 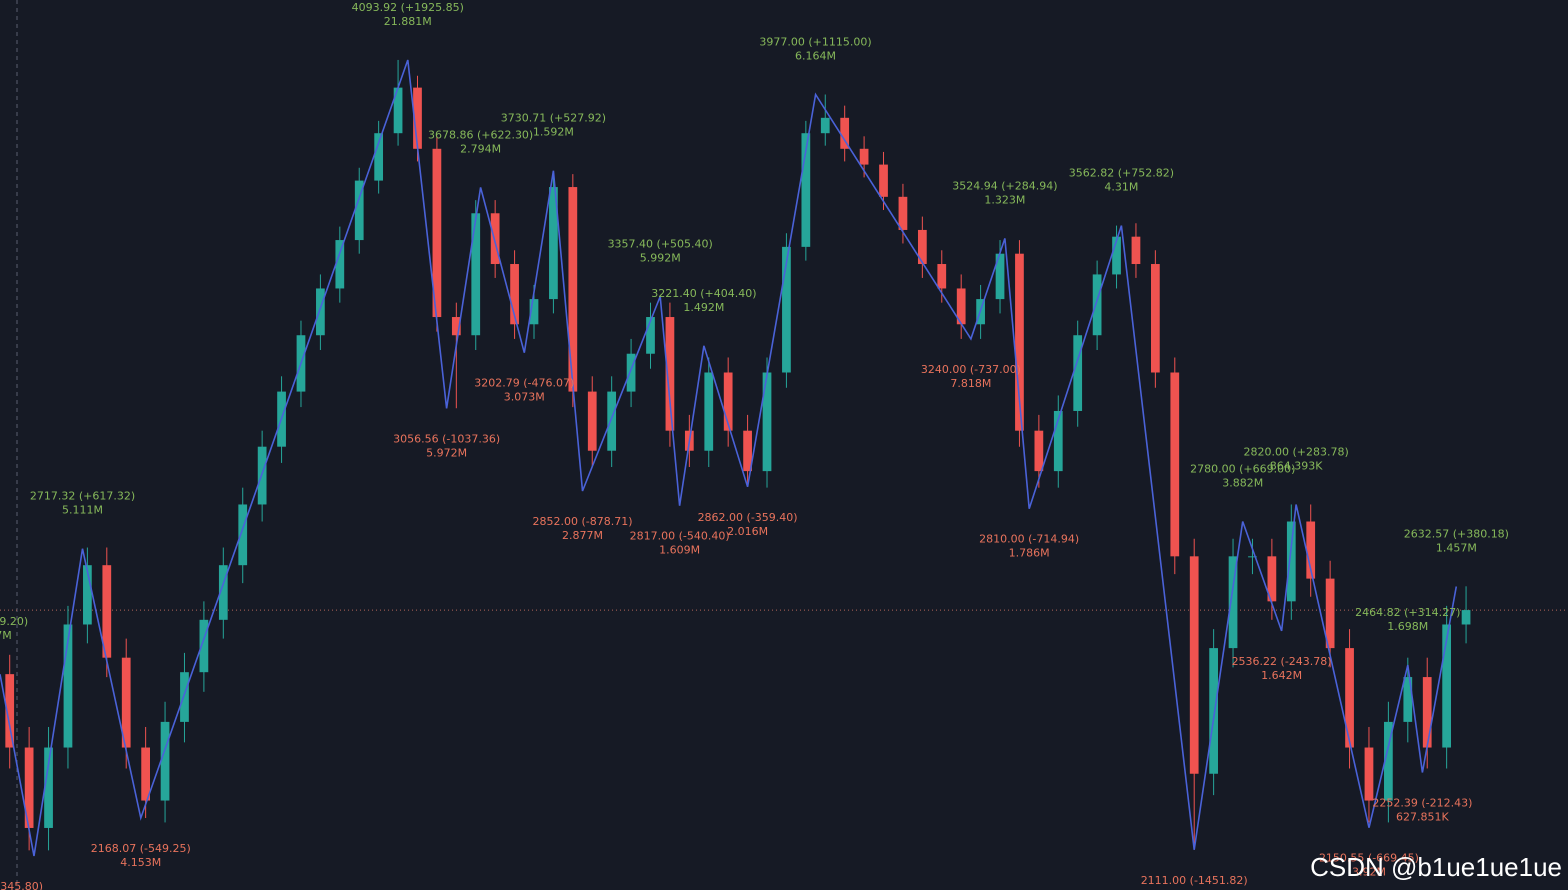 I want to click on pivot-label: 3730.71 (+527.92), so click(x=553, y=118).